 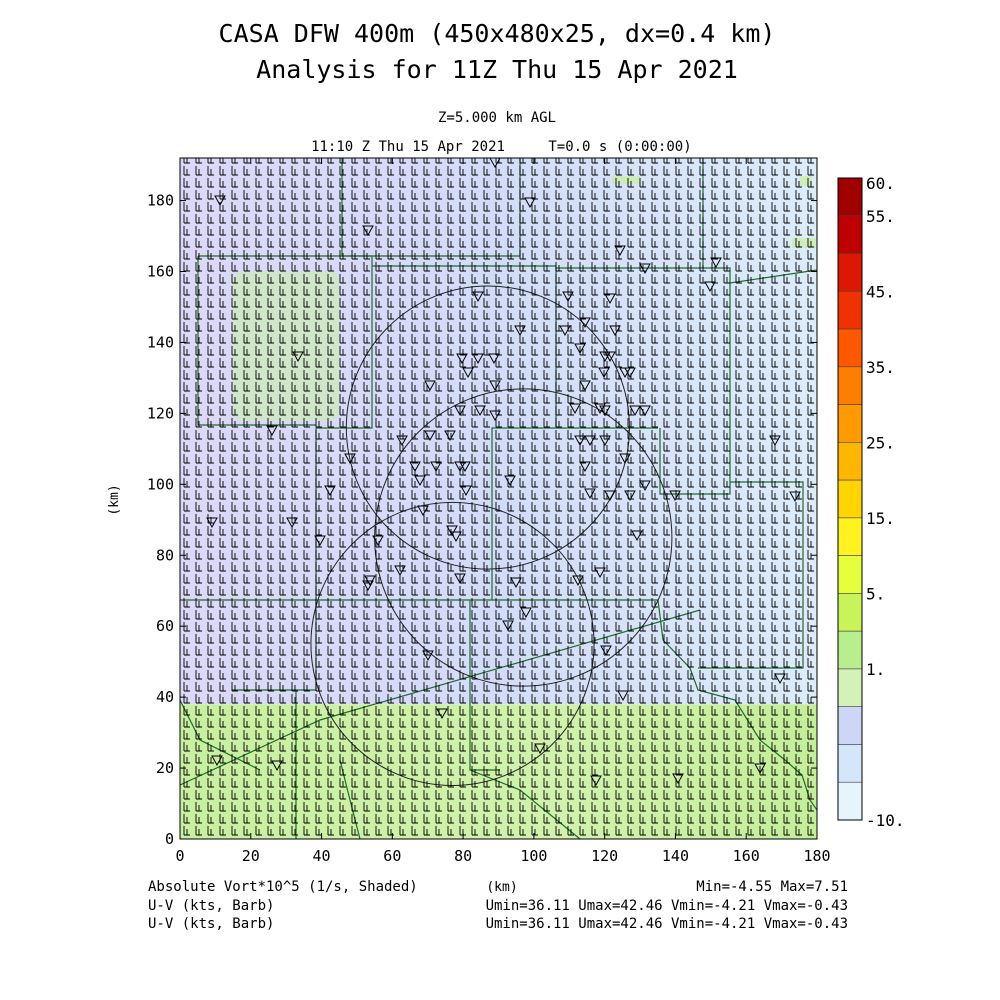 What do you see at coordinates (871, 502) in the screenshot?
I see `colorbar: 60. 55. 45. 35. 25. 15. 5. 1. -10.` at bounding box center [871, 502].